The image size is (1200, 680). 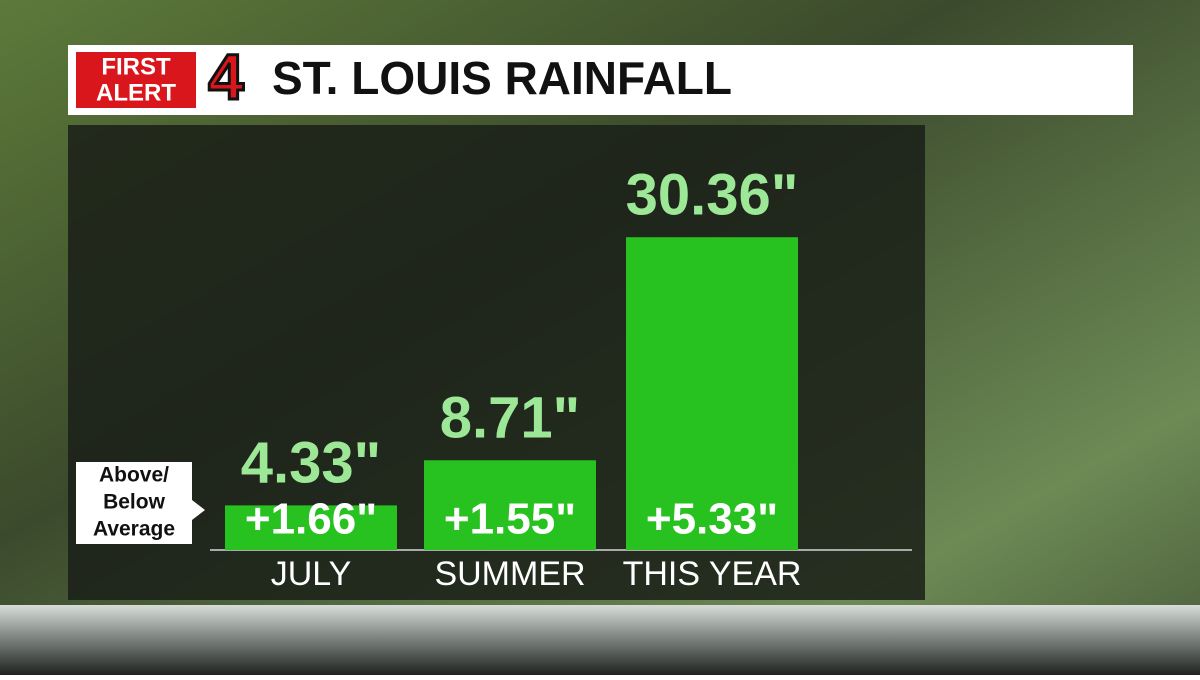 I want to click on anomaly-legend-label: Above/, so click(x=134, y=475).